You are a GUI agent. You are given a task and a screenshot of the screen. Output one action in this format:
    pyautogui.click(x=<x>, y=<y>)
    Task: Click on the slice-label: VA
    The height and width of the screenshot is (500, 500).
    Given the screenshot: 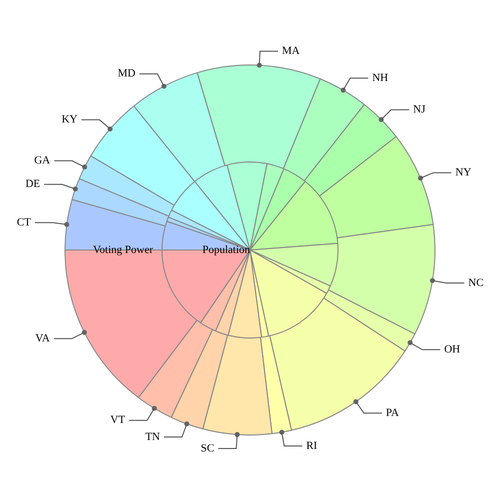 What is the action you would take?
    pyautogui.click(x=42, y=338)
    